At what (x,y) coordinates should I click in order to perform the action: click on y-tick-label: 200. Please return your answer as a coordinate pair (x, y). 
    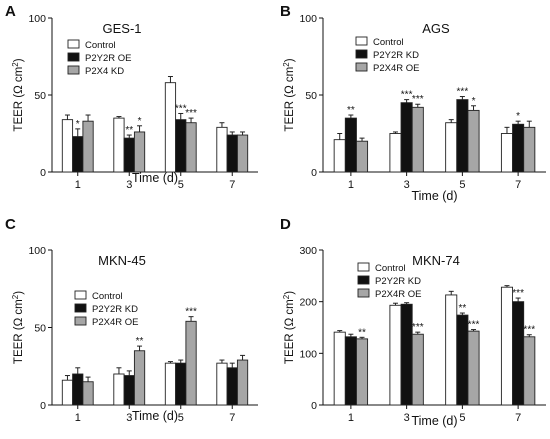
    Looking at the image, I should click on (308, 303).